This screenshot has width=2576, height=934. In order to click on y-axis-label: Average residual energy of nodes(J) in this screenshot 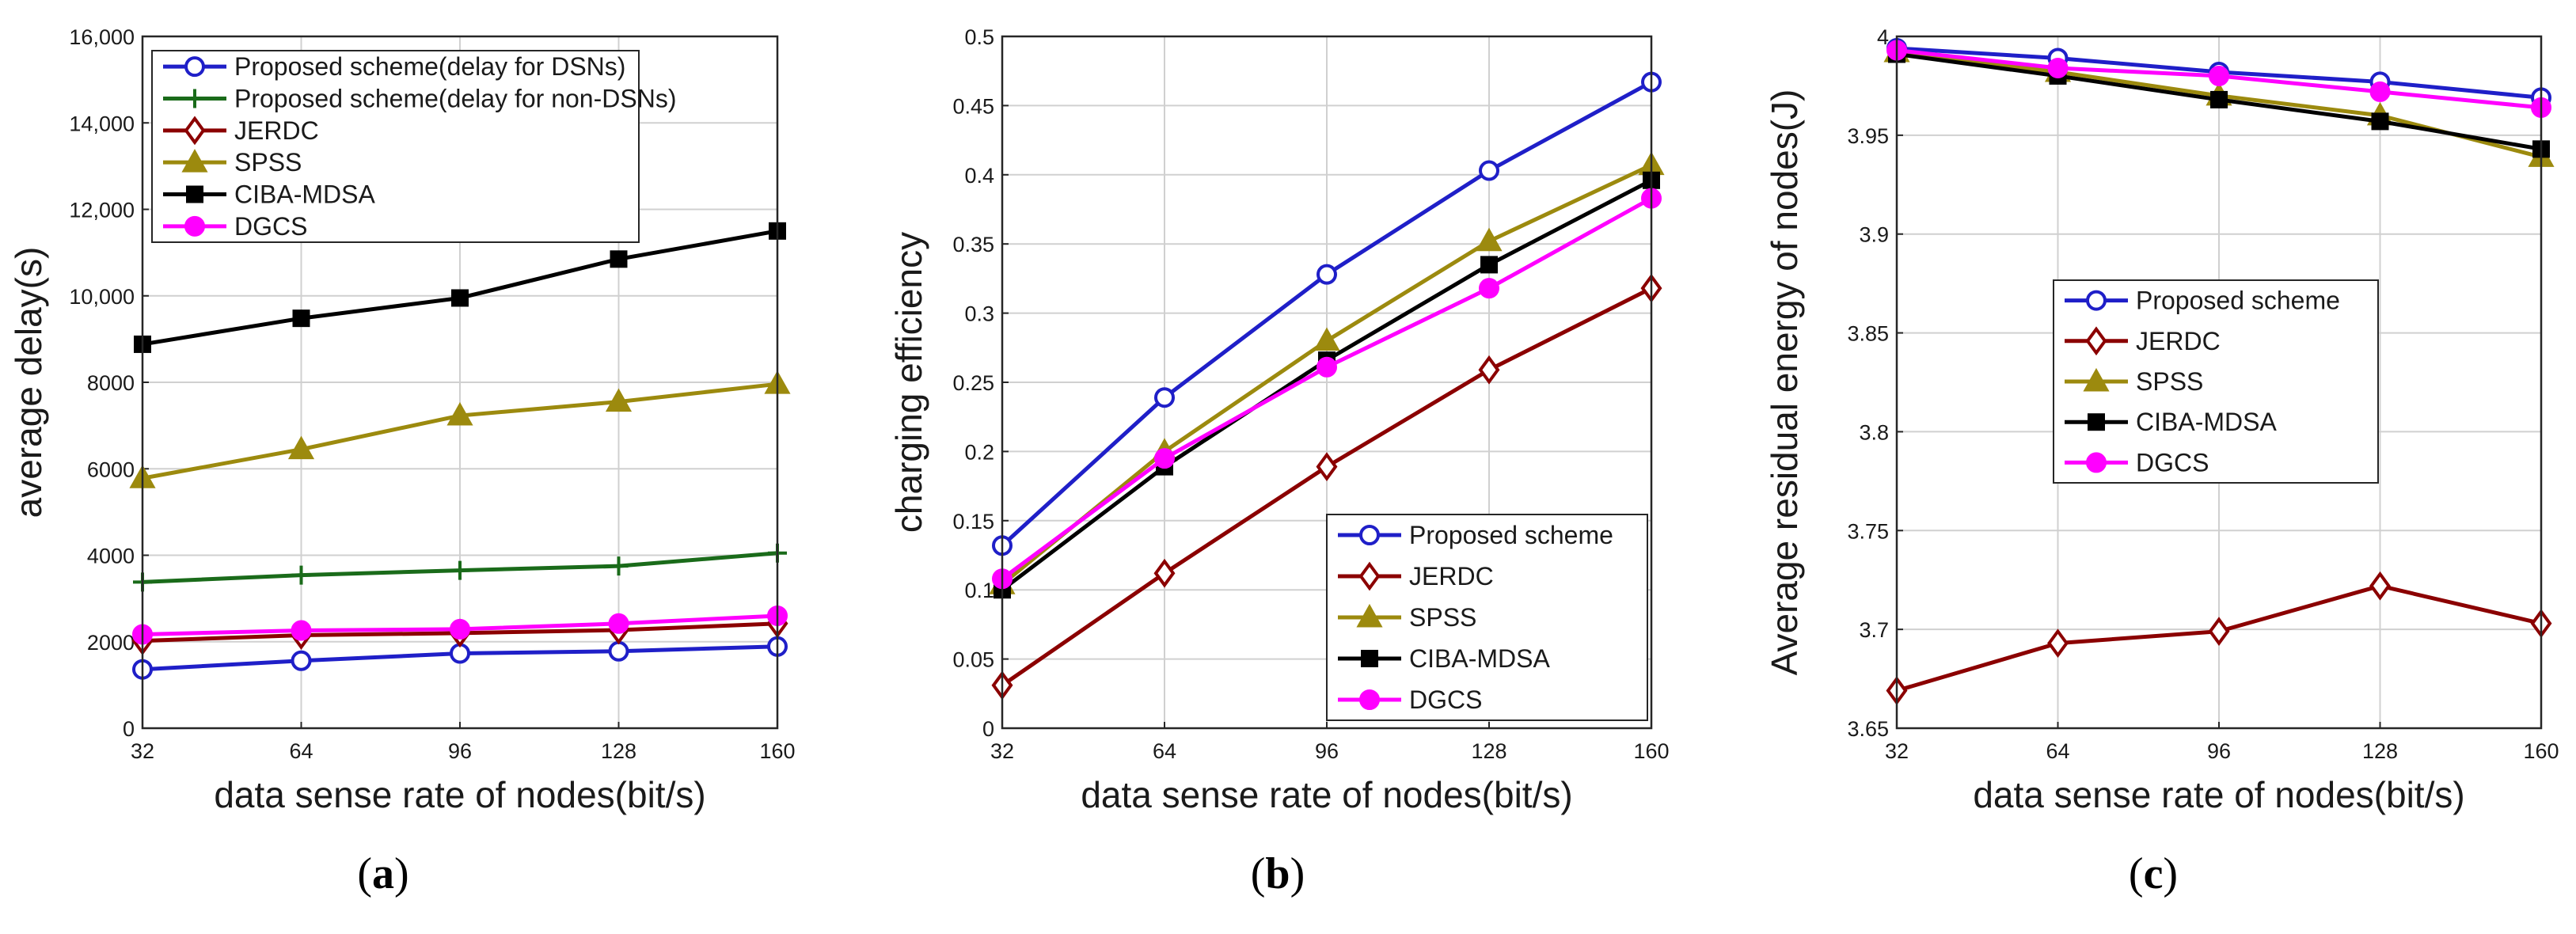, I will do `click(1785, 382)`.